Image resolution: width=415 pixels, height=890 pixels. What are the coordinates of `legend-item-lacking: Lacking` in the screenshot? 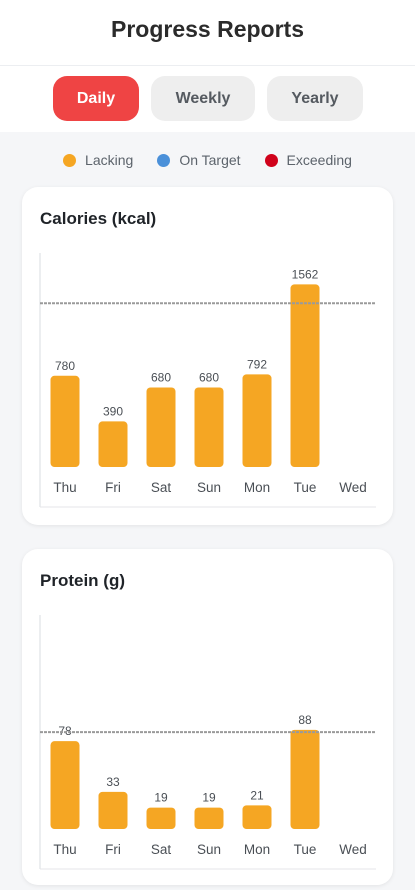 It's located at (98, 160).